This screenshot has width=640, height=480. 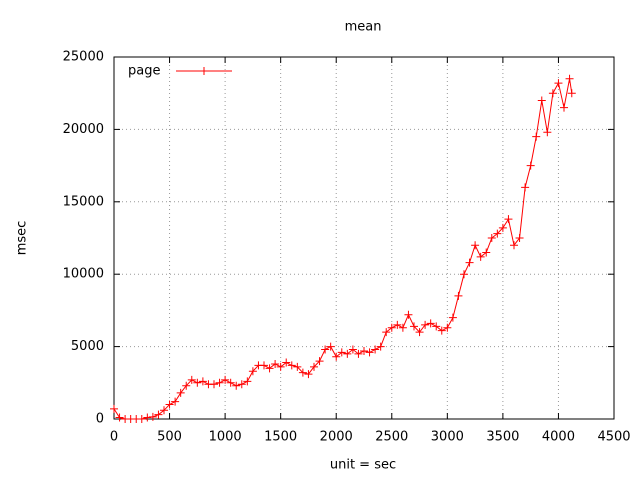 I want to click on y-tick-label: 20000, so click(x=83, y=129).